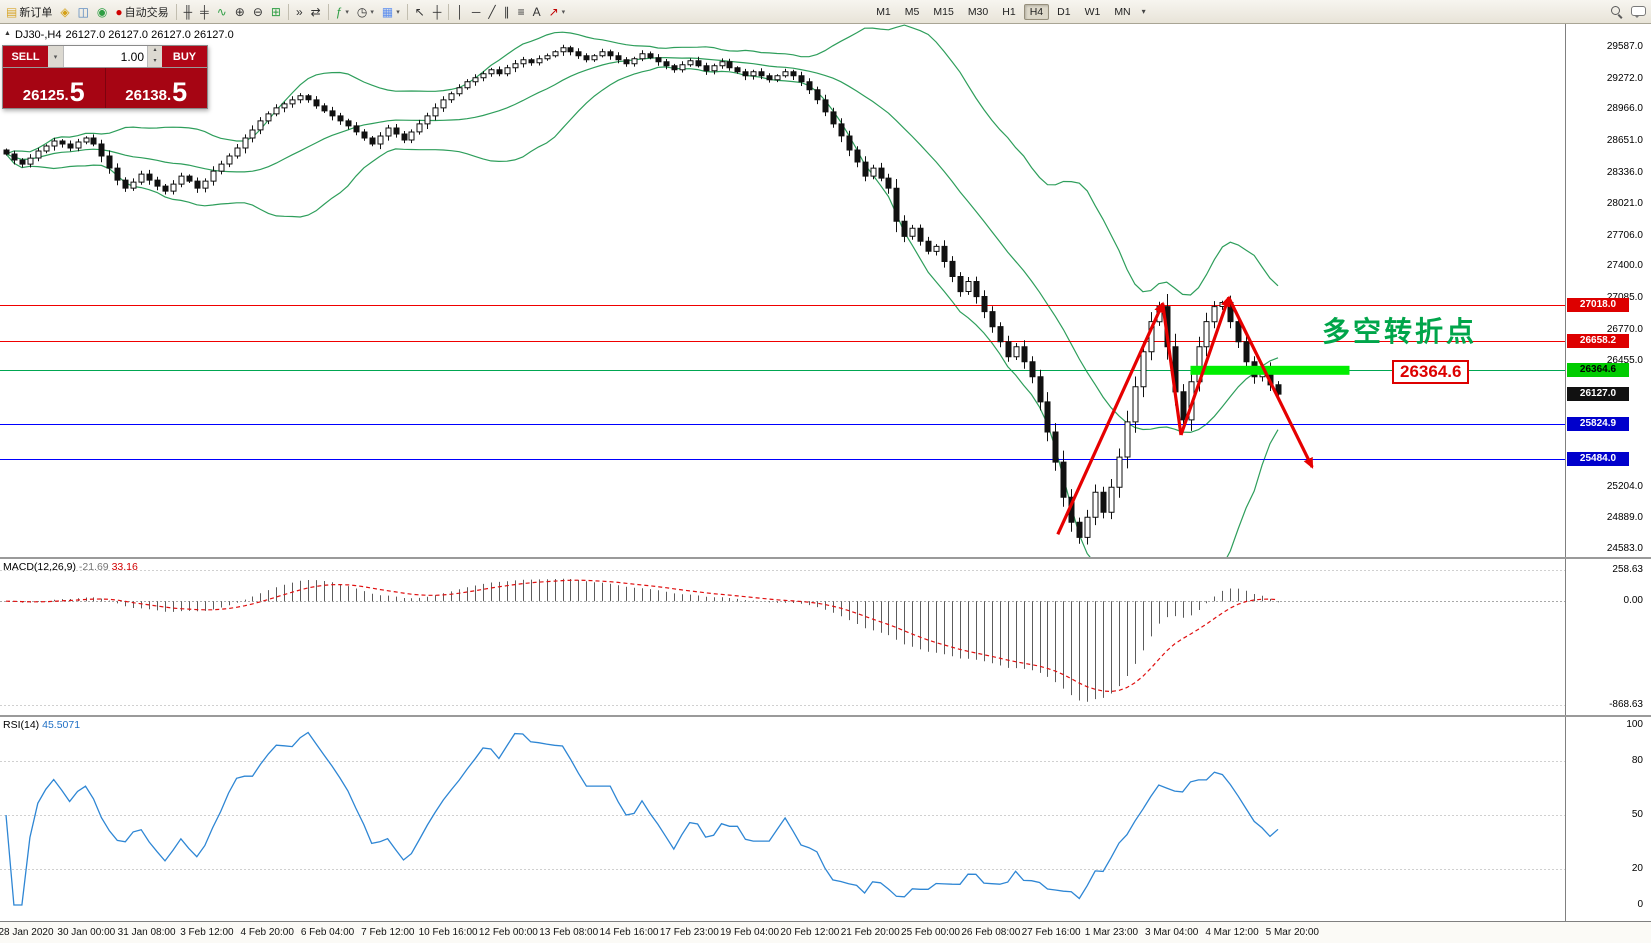  I want to click on horizontal-line-button: ─, so click(476, 12).